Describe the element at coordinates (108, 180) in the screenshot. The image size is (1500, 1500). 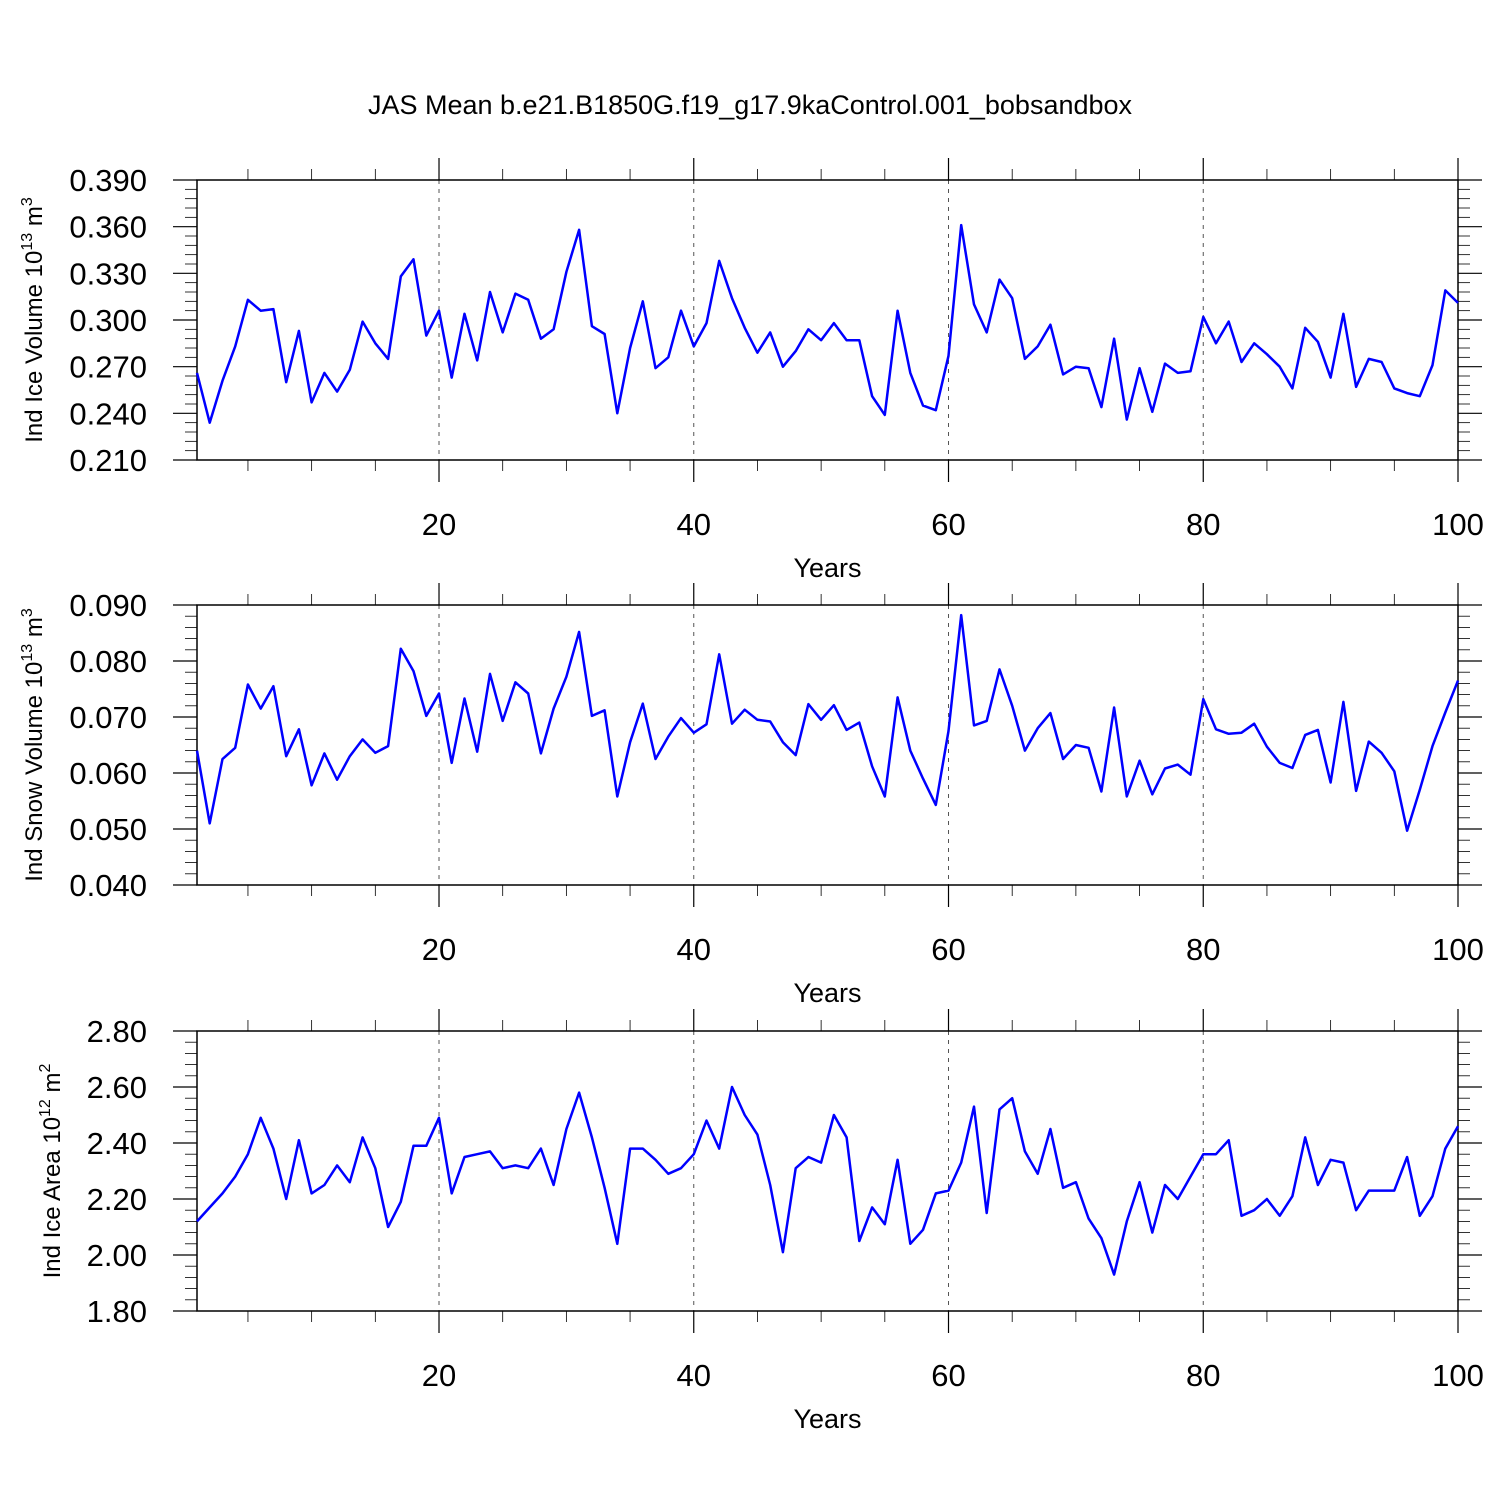
I see `y-tick-label: 0.390` at that location.